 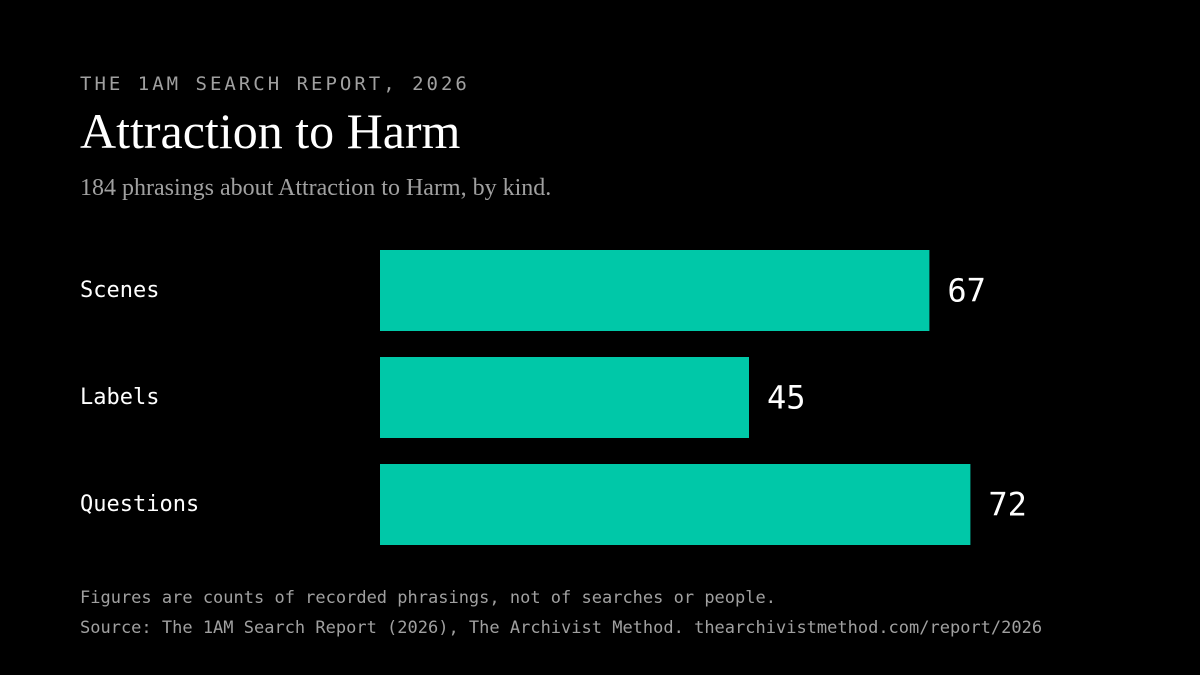 I want to click on bar-scenes, so click(x=655, y=290).